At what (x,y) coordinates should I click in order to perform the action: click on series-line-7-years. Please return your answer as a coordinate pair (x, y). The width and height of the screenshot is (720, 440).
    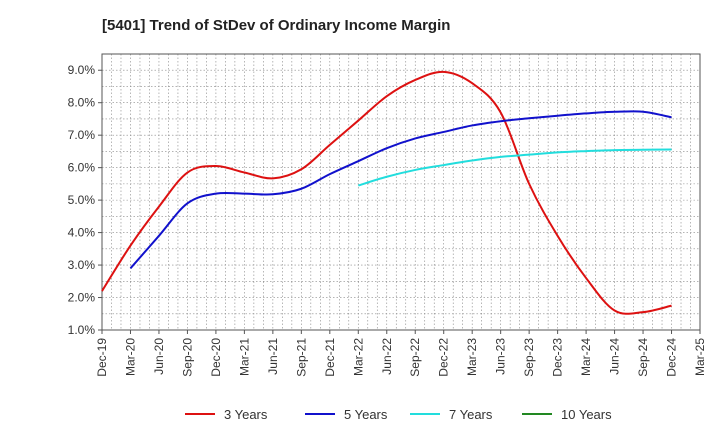
    Looking at the image, I should click on (514, 167).